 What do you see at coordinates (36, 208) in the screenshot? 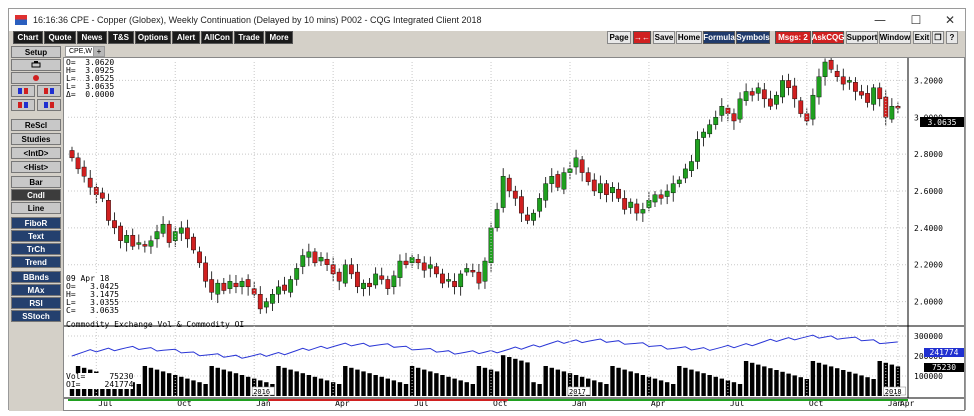
I see `line-chart-button: Line` at bounding box center [36, 208].